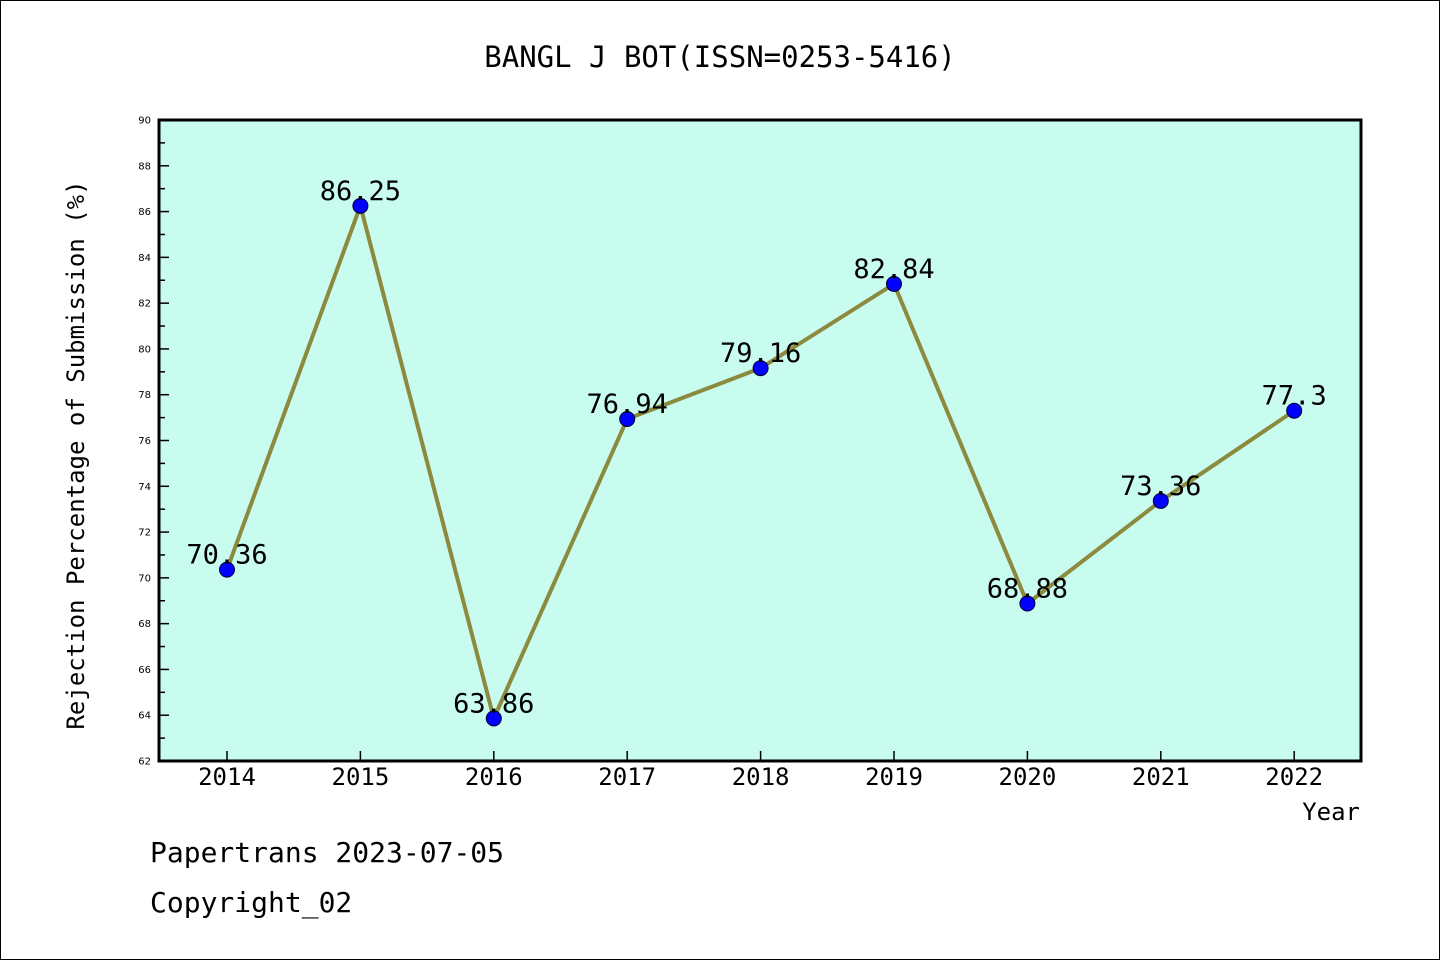 This screenshot has height=960, width=1440. What do you see at coordinates (226, 555) in the screenshot?
I see `data-label-2014: 70.36` at bounding box center [226, 555].